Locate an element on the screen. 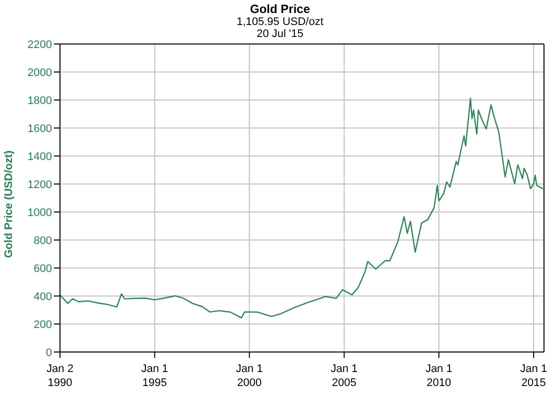 Image resolution: width=560 pixels, height=400 pixels. y-axis-title: Gold Price (USD/ozt) is located at coordinates (8, 204).